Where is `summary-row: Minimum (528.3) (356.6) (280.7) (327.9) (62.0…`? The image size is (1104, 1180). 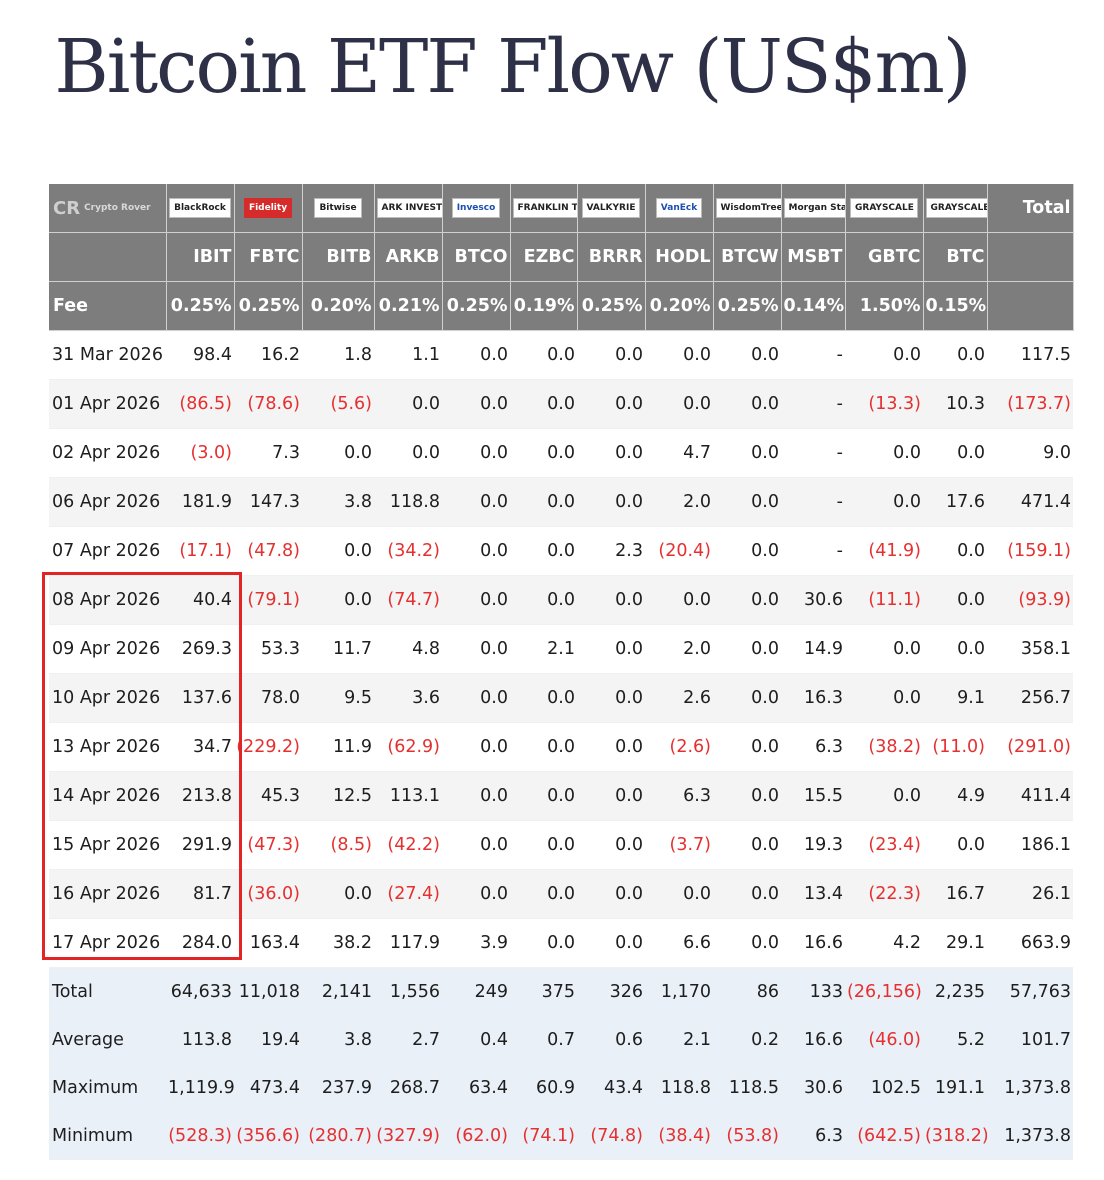 summary-row: Minimum (528.3) (356.6) (280.7) (327.9) (62.0… is located at coordinates (561, 1136).